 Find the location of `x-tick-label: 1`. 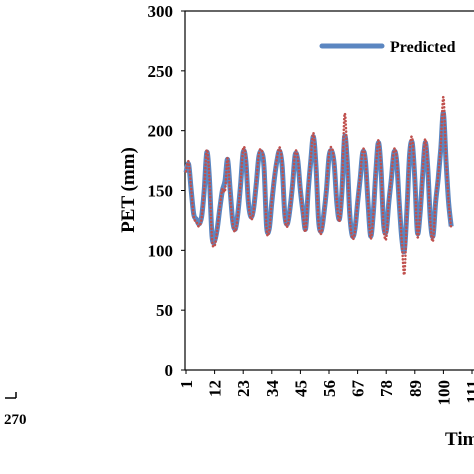

x-tick-label: 1 is located at coordinates (186, 384).